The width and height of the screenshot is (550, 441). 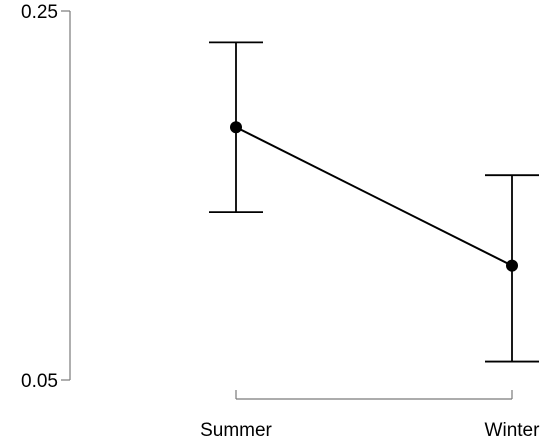 I want to click on x-tick-label: Summer, so click(x=236, y=430).